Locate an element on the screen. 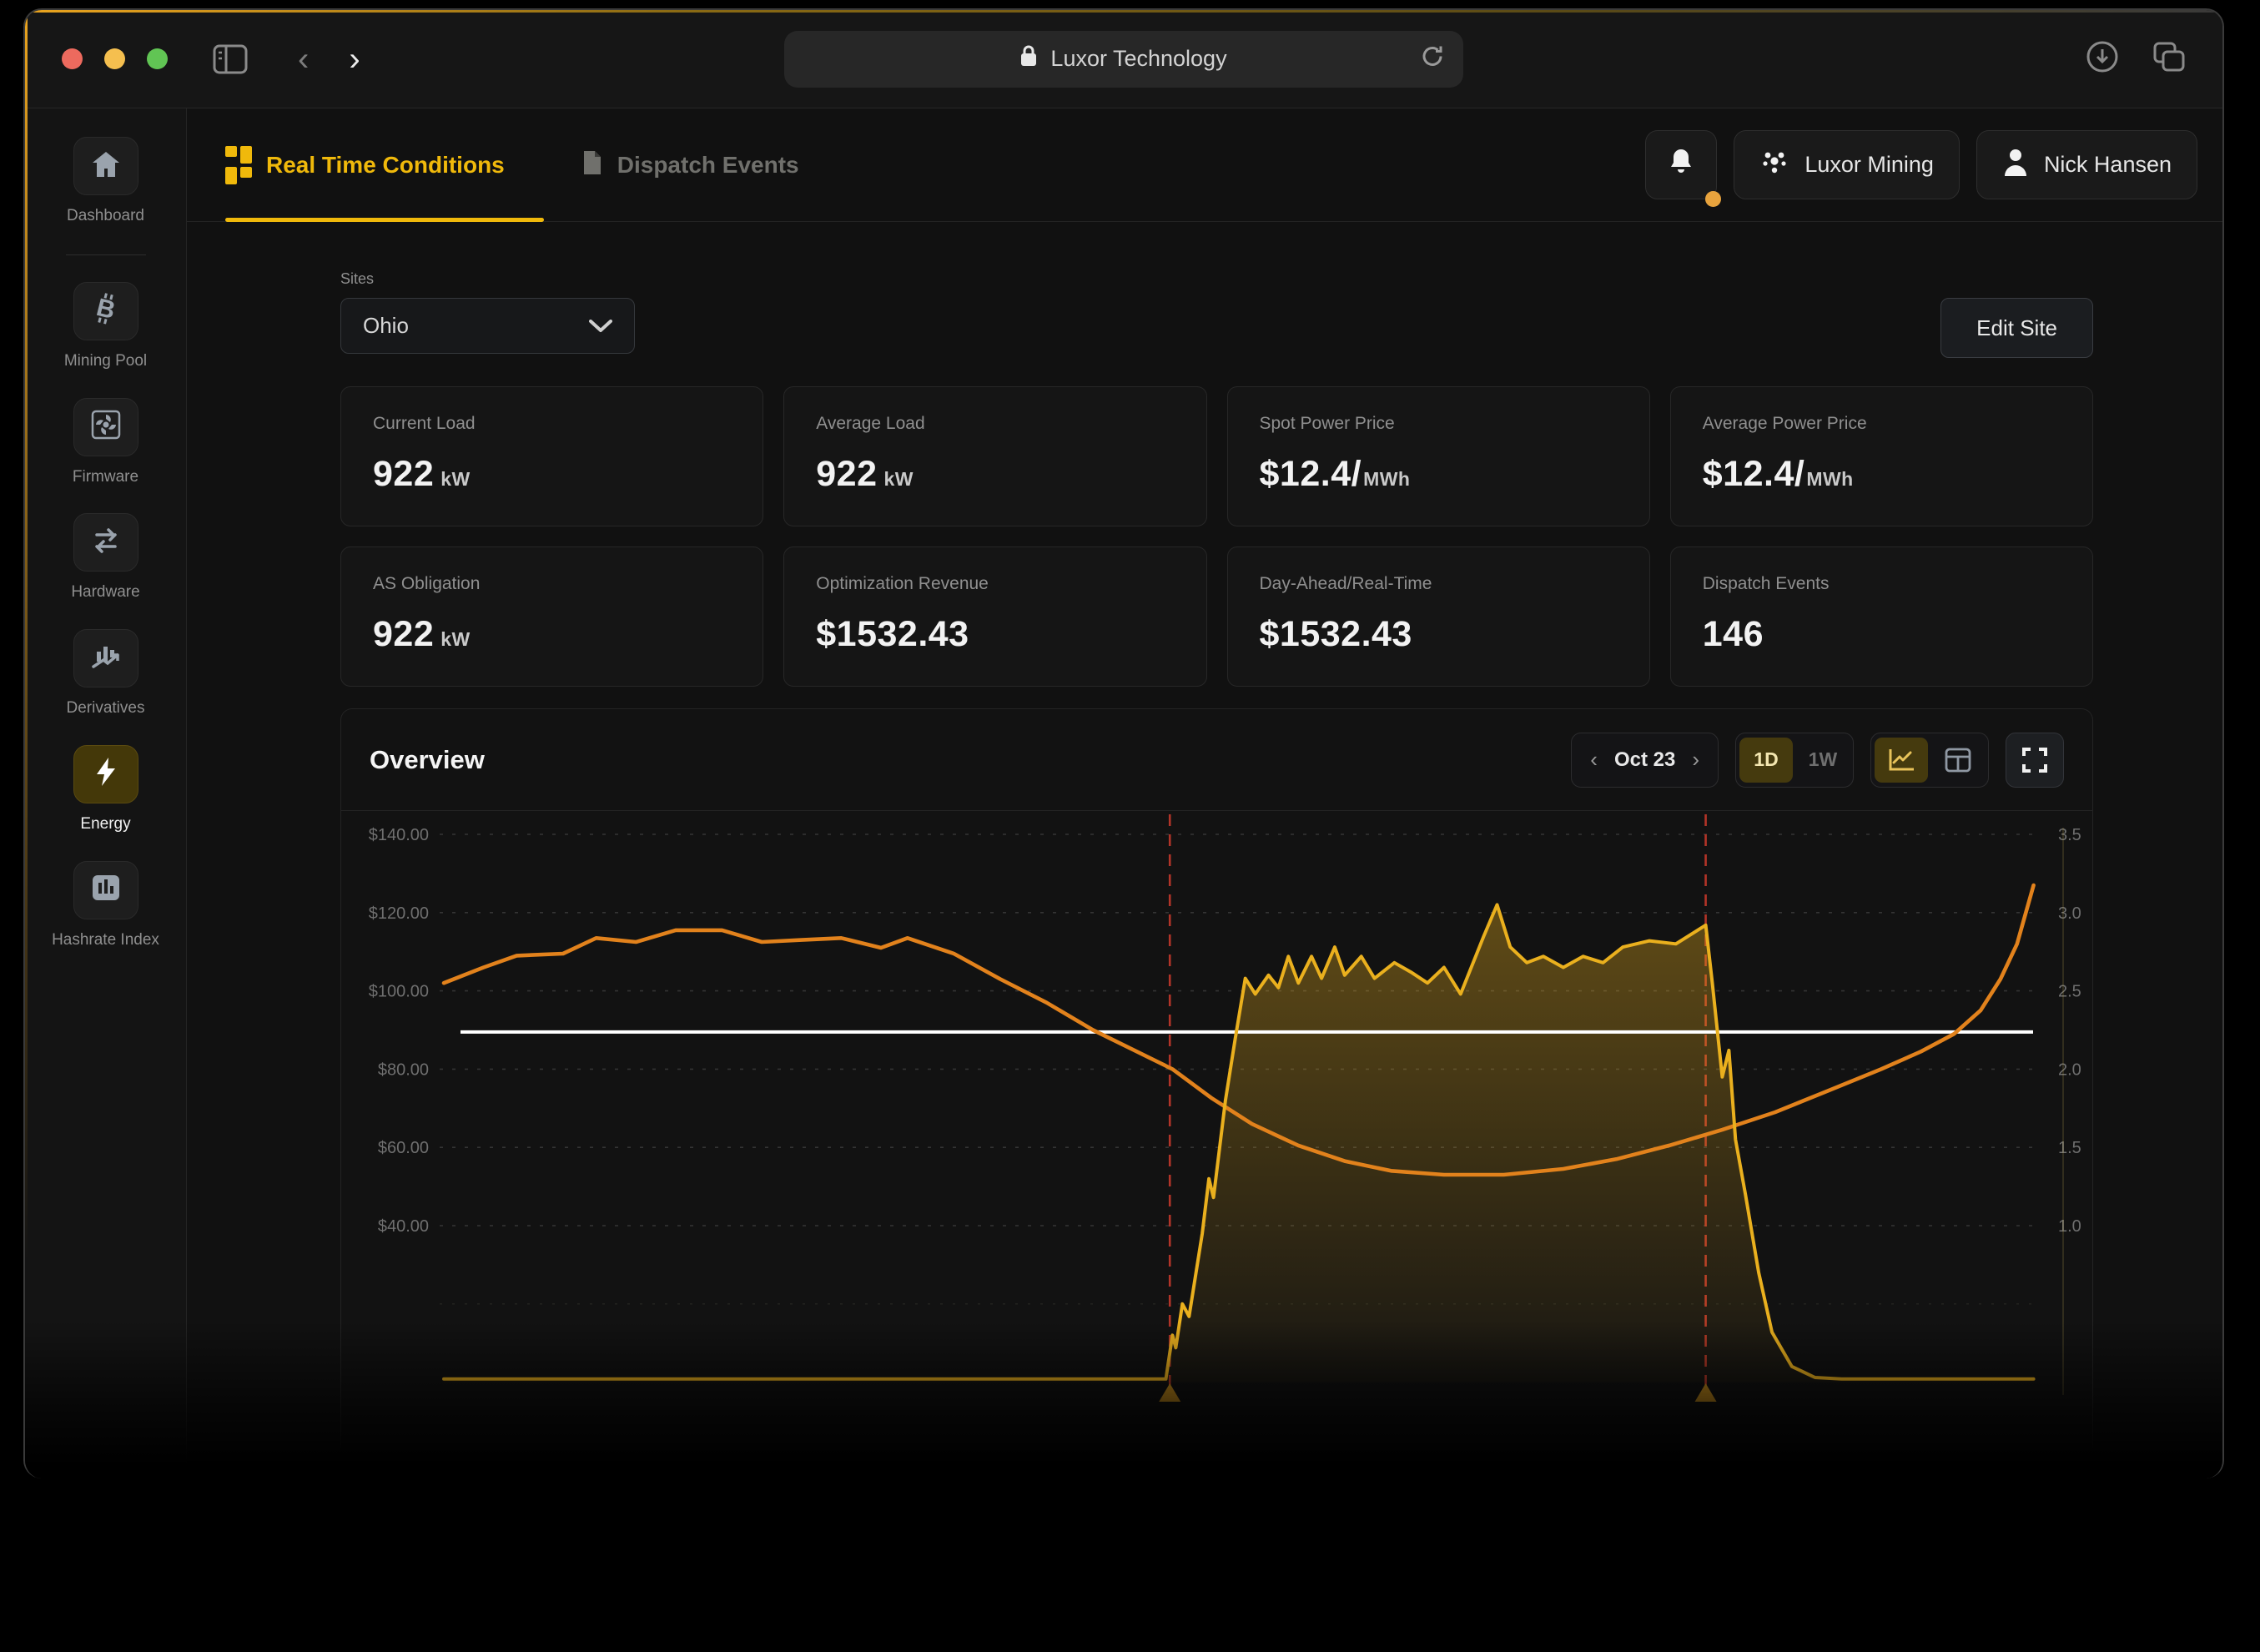  range-1w-button: 1W is located at coordinates (1823, 759).